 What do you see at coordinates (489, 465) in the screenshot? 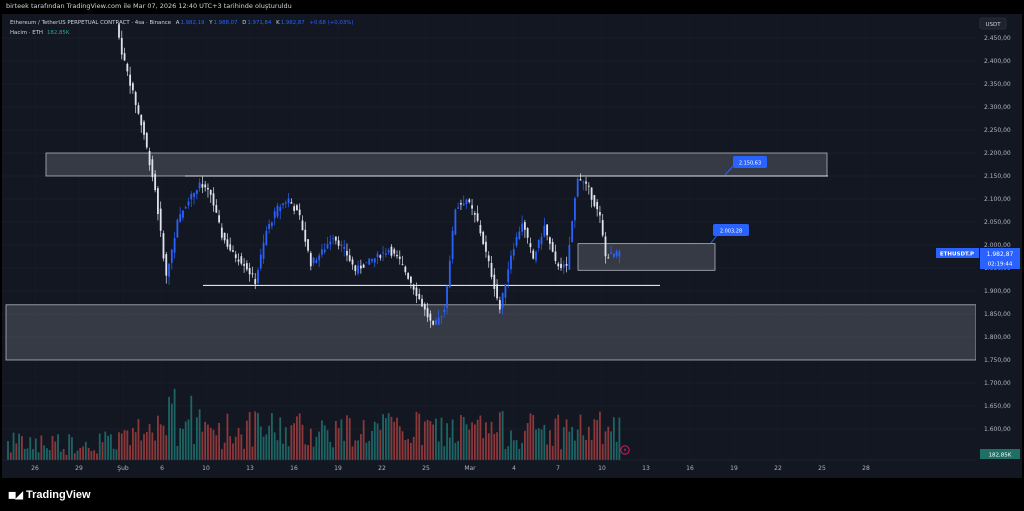
I see `time-axis: 26 29 Şub 6 10 13 16 19 22 25 Mar 4 7 10 13 16 19 22 25 28` at bounding box center [489, 465].